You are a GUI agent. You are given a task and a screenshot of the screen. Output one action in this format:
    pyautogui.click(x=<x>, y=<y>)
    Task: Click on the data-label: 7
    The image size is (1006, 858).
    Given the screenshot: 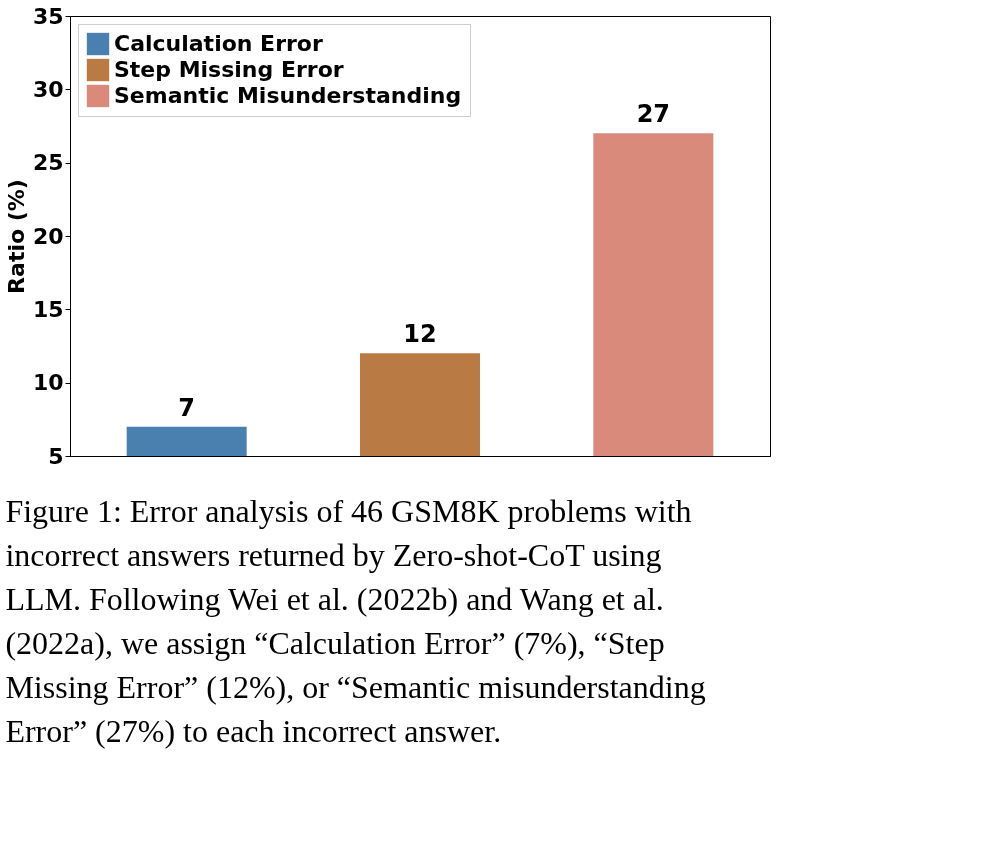 What is the action you would take?
    pyautogui.click(x=187, y=407)
    